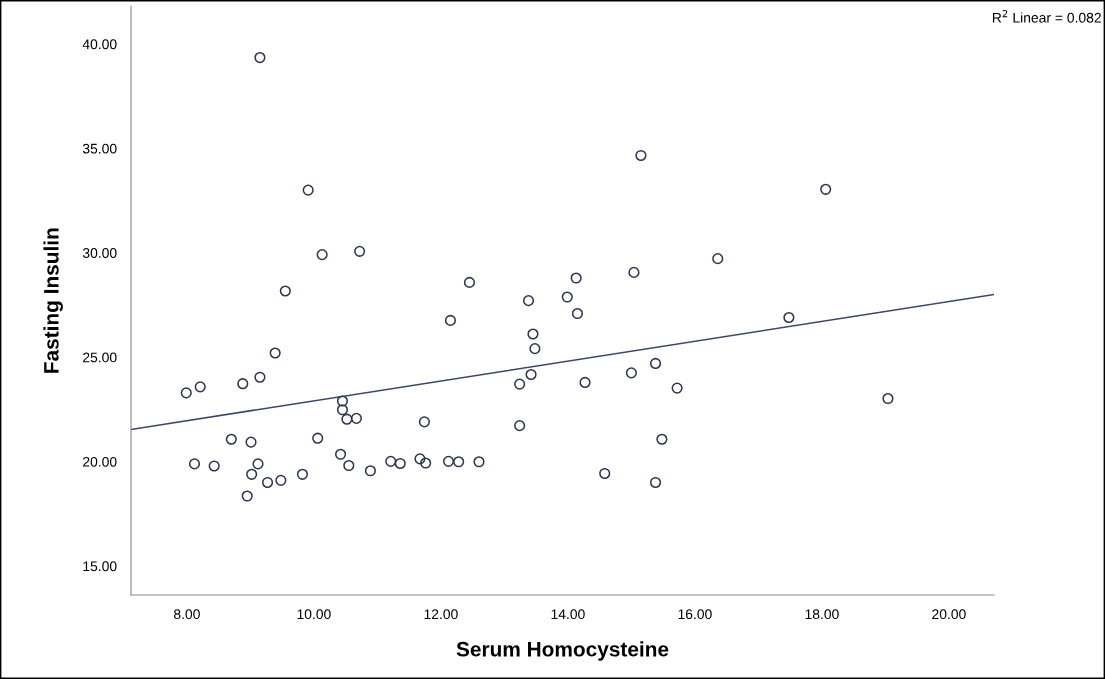 This screenshot has width=1105, height=679. I want to click on annotation: R$^{2}$ Linear = 0.082, so click(1046, 16).